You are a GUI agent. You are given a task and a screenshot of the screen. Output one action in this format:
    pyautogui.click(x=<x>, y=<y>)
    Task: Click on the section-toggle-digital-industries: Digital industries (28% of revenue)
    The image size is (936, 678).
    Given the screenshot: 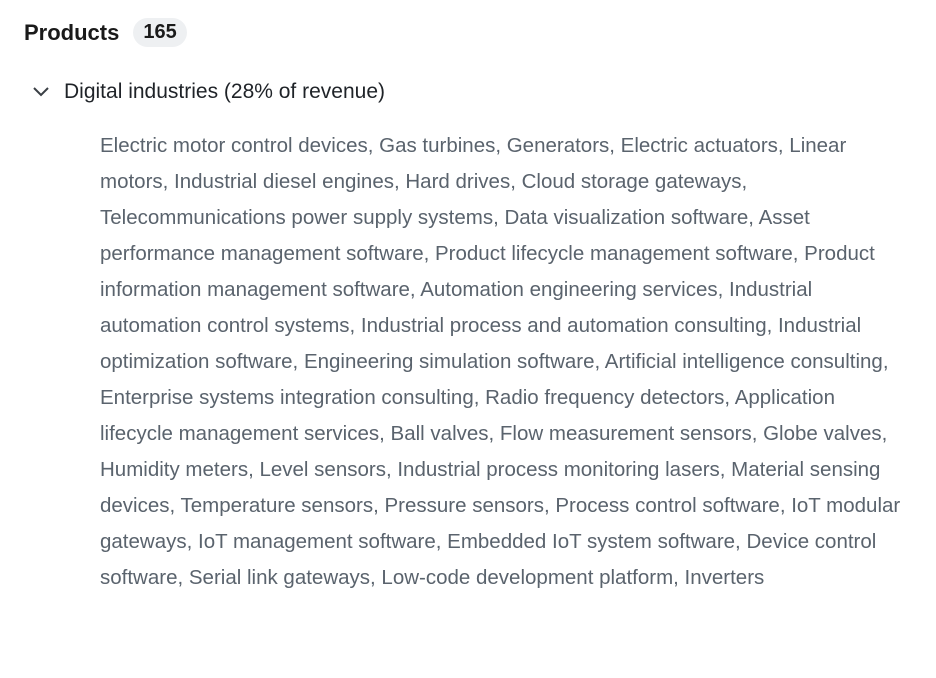 What is the action you would take?
    pyautogui.click(x=207, y=92)
    